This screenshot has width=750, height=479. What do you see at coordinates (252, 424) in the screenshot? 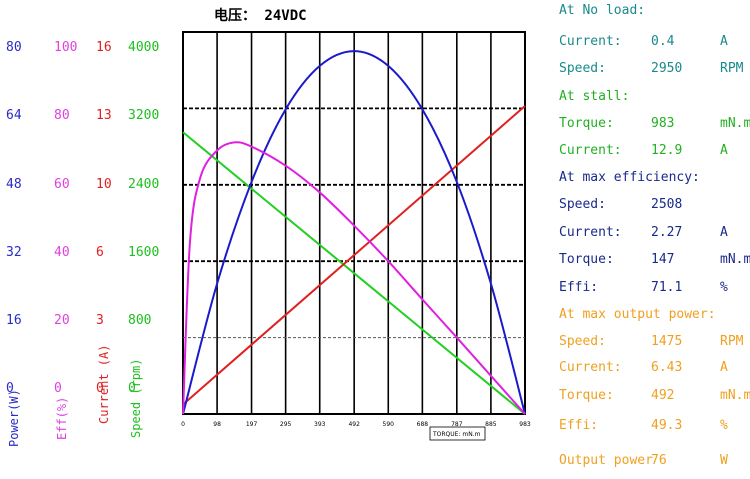
I see `x-tick-label: 197` at bounding box center [252, 424].